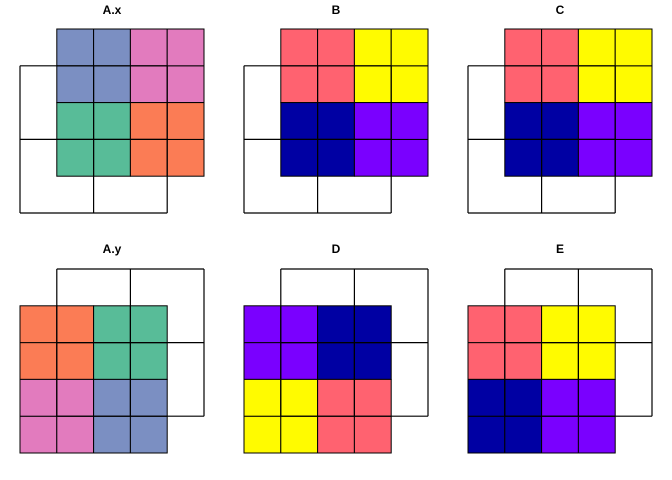  What do you see at coordinates (560, 249) in the screenshot?
I see `panel-title: E` at bounding box center [560, 249].